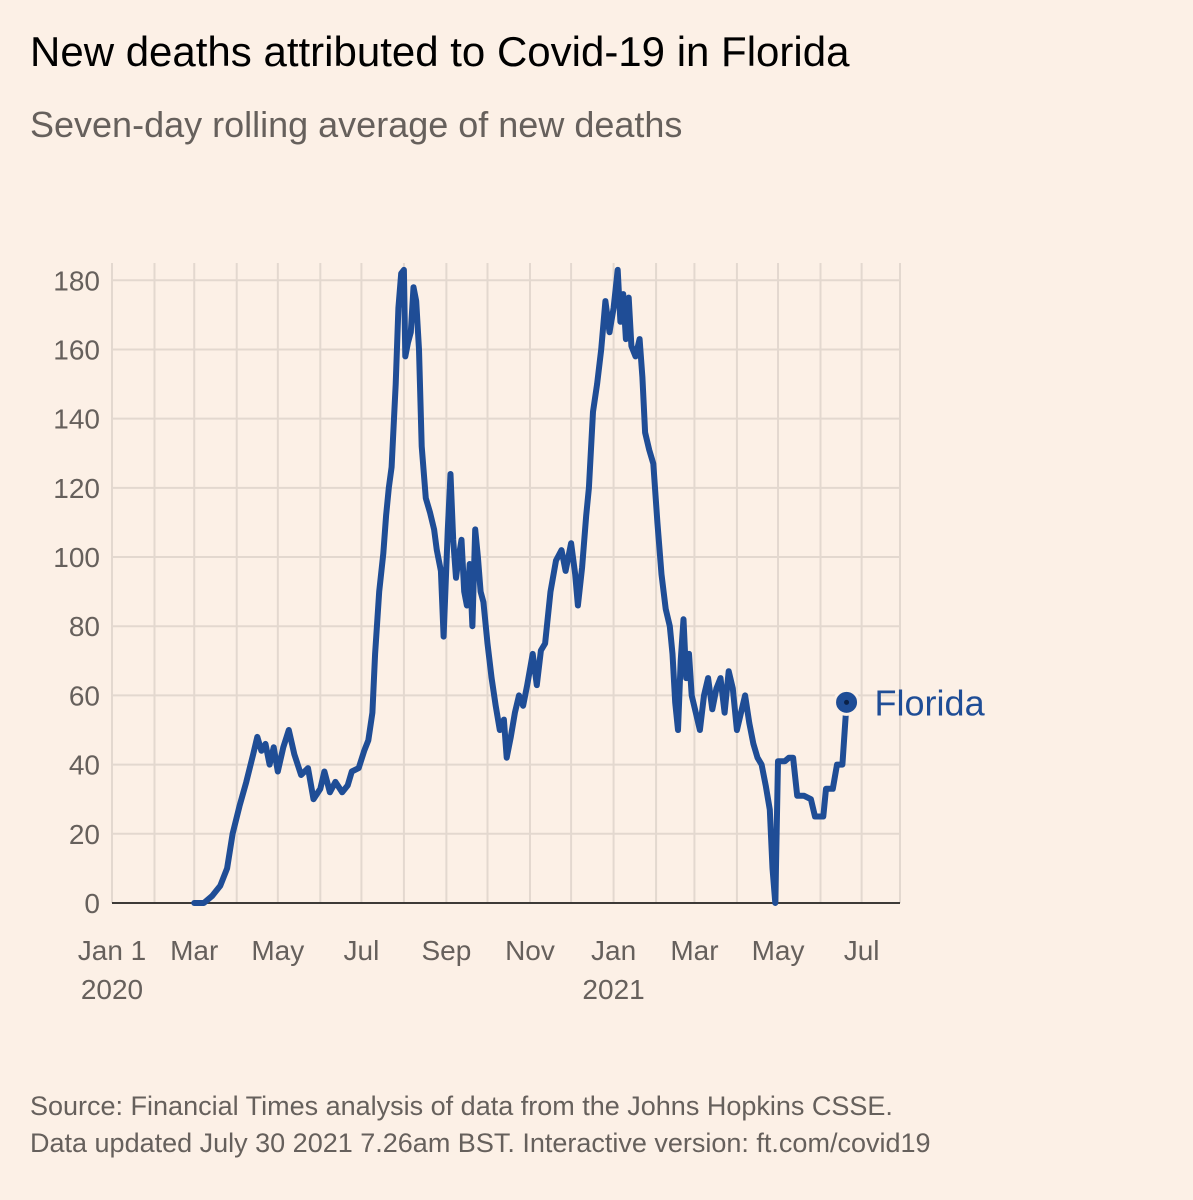  I want to click on x-tick-label: Jan 1, so click(112, 950).